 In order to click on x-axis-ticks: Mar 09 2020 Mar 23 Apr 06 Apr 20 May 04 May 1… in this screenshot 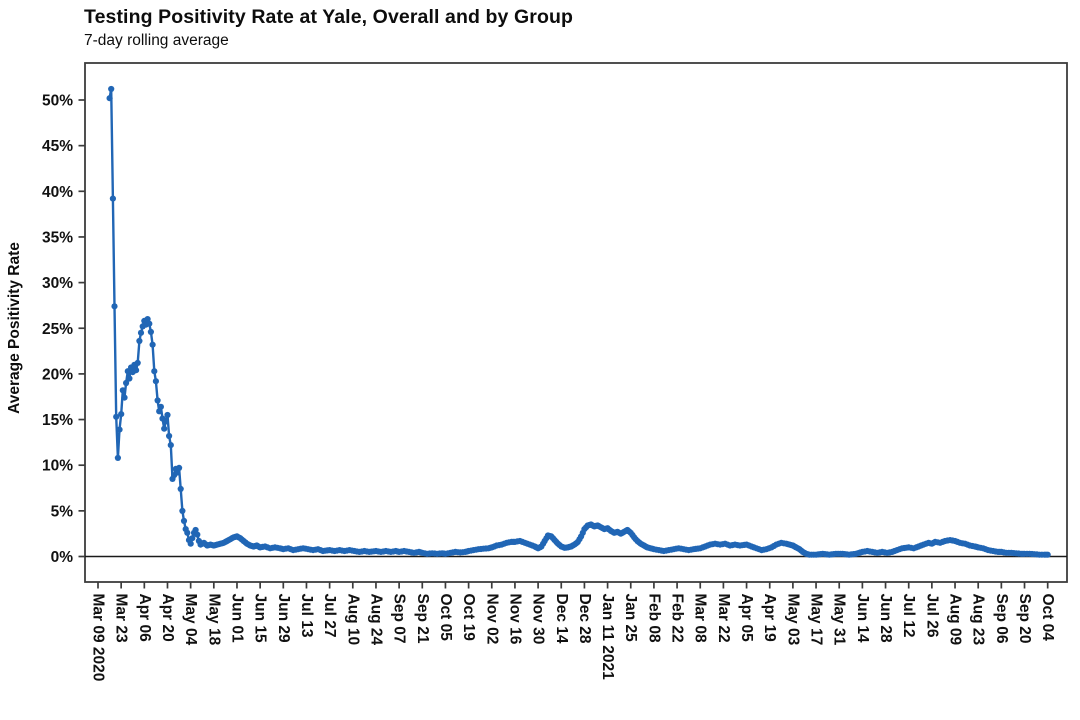, I will do `click(573, 632)`.